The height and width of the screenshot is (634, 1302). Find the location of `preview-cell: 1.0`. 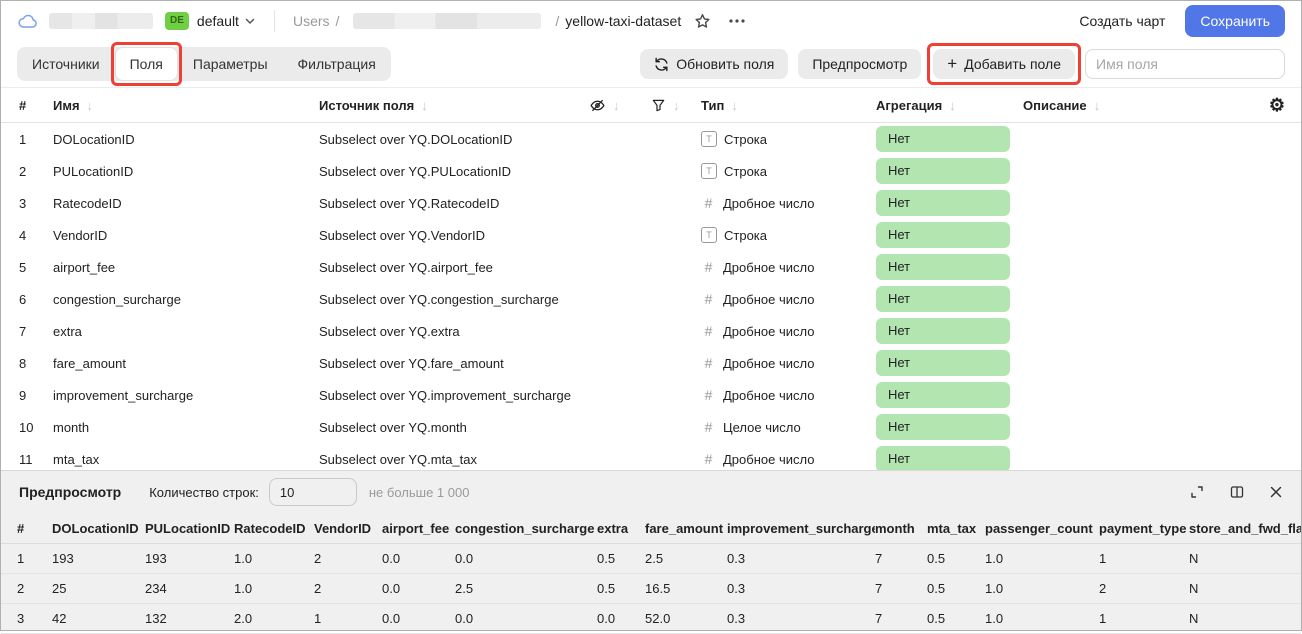

preview-cell: 1.0 is located at coordinates (994, 558).